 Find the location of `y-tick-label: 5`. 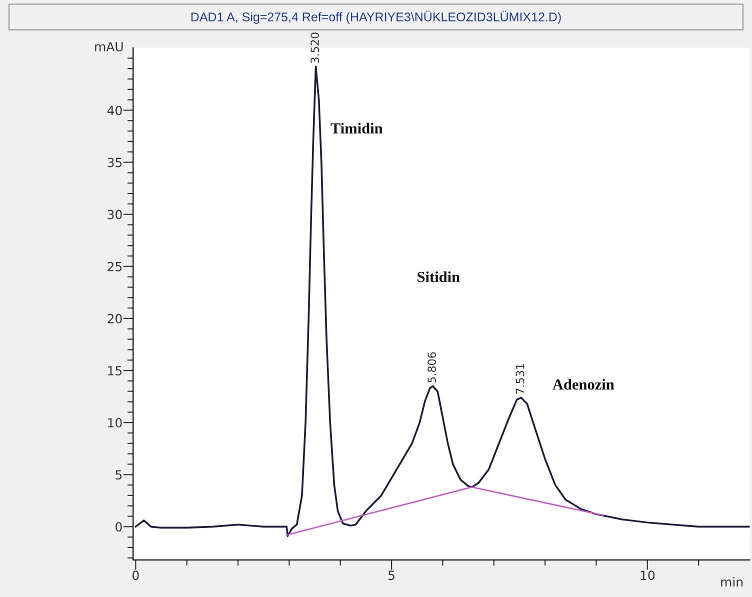

y-tick-label: 5 is located at coordinates (119, 475).